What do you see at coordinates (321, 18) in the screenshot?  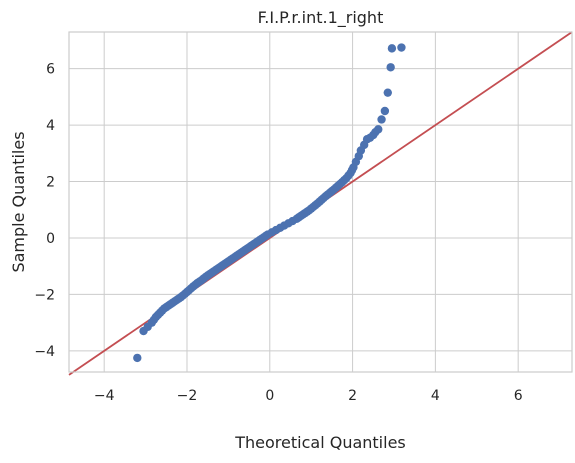 I see `chart-title: F.I.P.r.int.1_right` at bounding box center [321, 18].